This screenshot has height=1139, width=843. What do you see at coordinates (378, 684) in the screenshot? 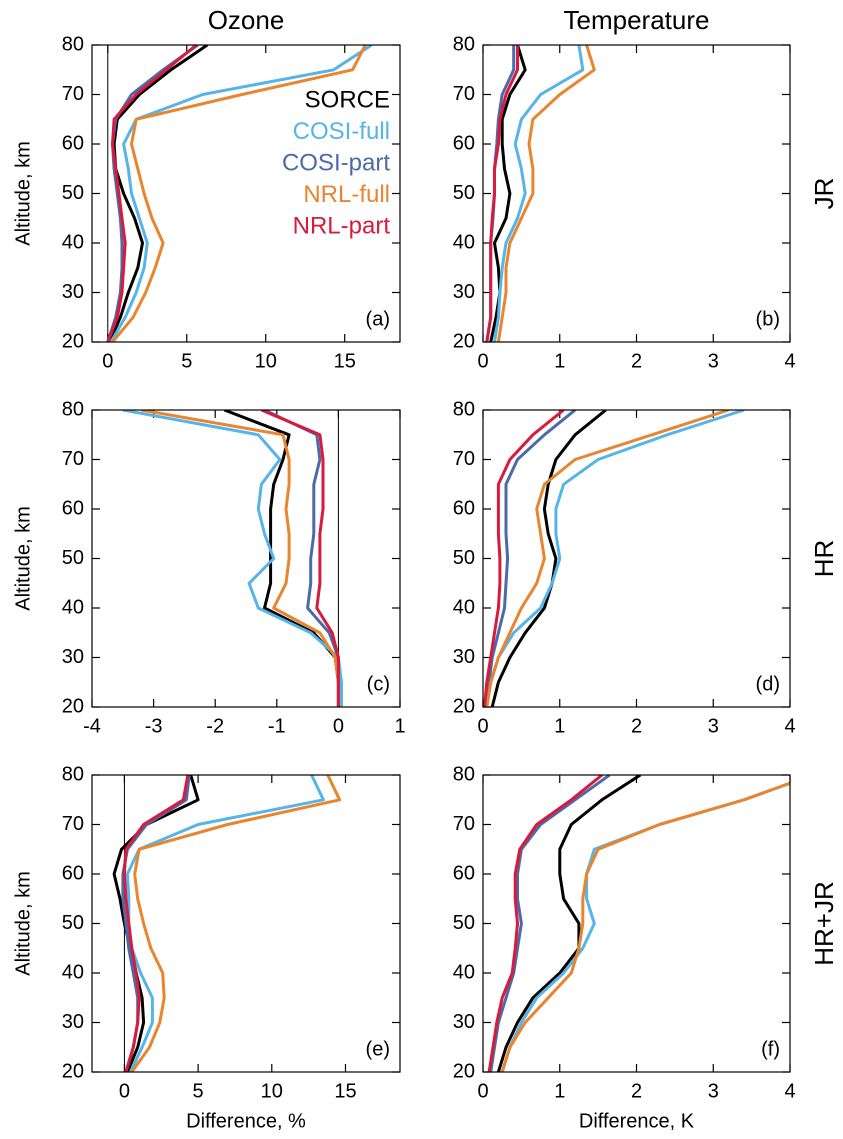
I see `panel-label: (c)` at bounding box center [378, 684].